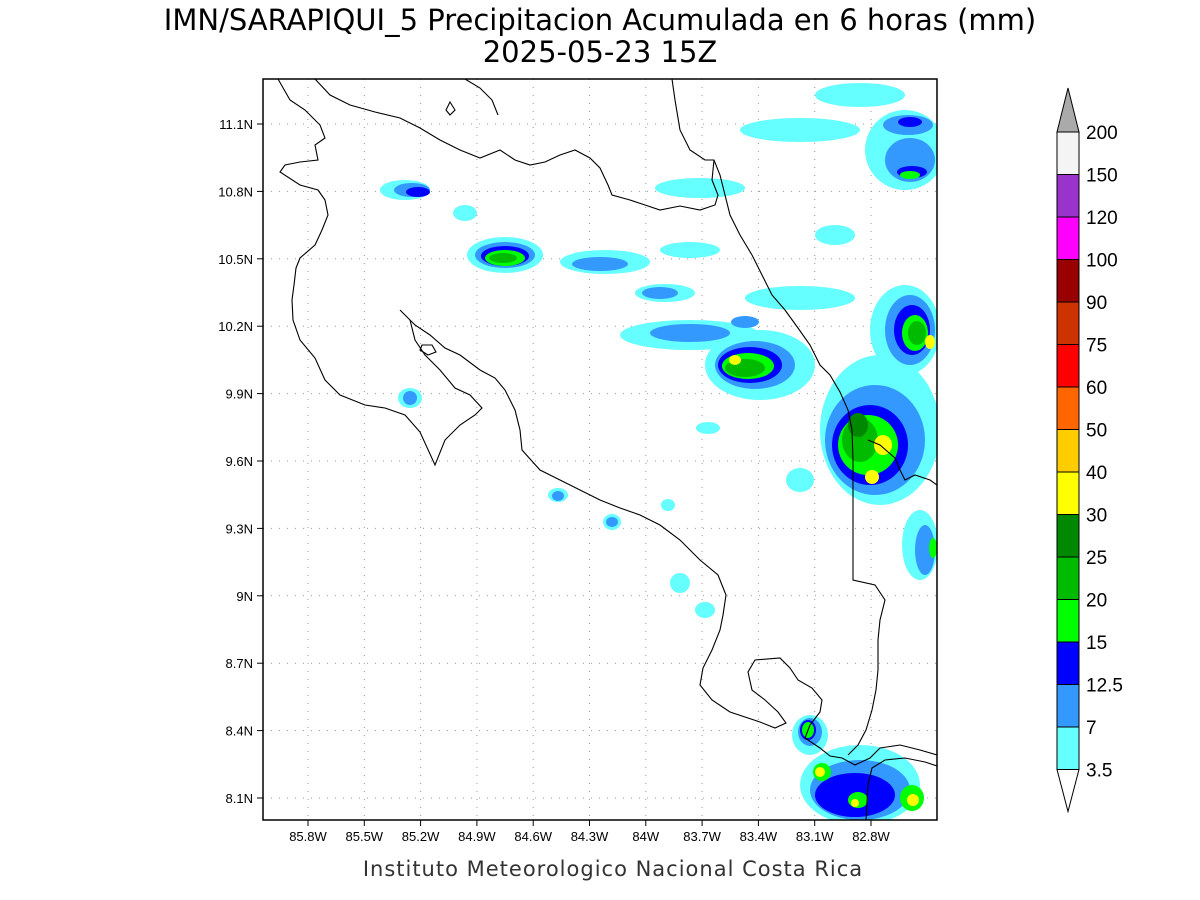  What do you see at coordinates (533, 836) in the screenshot?
I see `lon-tick-label: 84.6W` at bounding box center [533, 836].